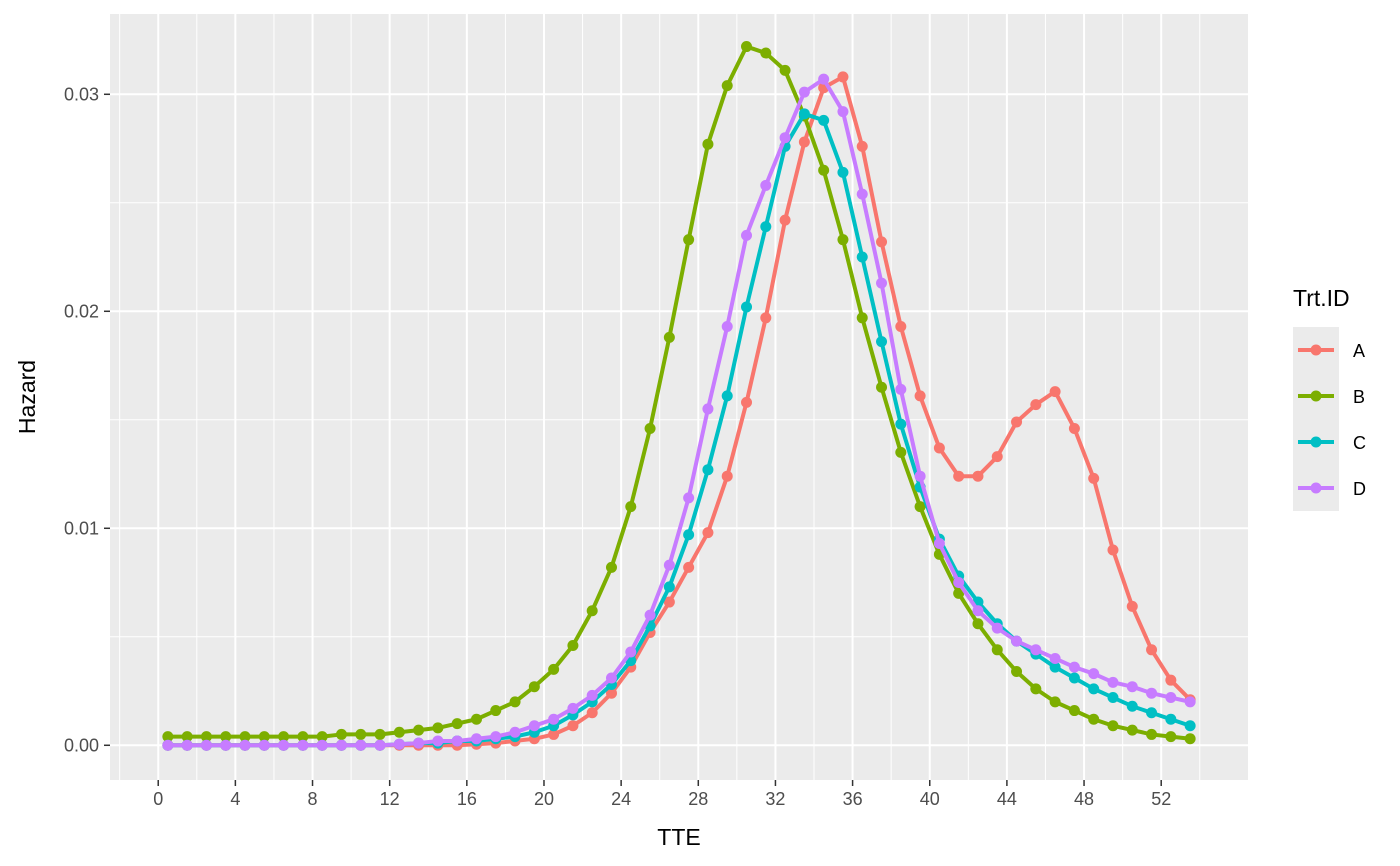 Image resolution: width=1400 pixels, height=866 pixels. Describe the element at coordinates (235, 799) in the screenshot. I see `x-tick-label: 4` at that location.